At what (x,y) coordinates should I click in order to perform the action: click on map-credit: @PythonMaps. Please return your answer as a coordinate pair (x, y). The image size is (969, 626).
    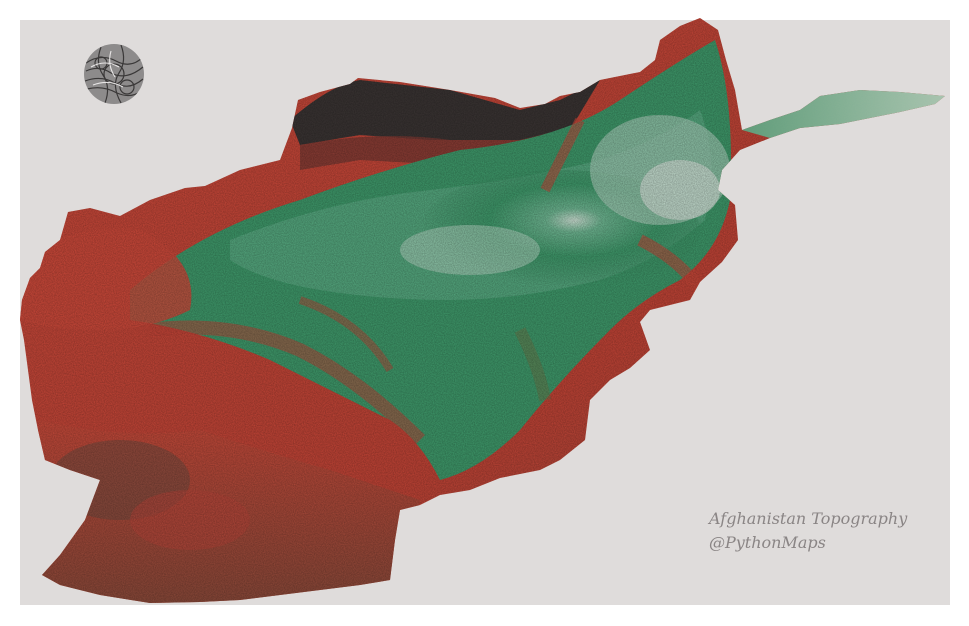
    Looking at the image, I should click on (767, 542).